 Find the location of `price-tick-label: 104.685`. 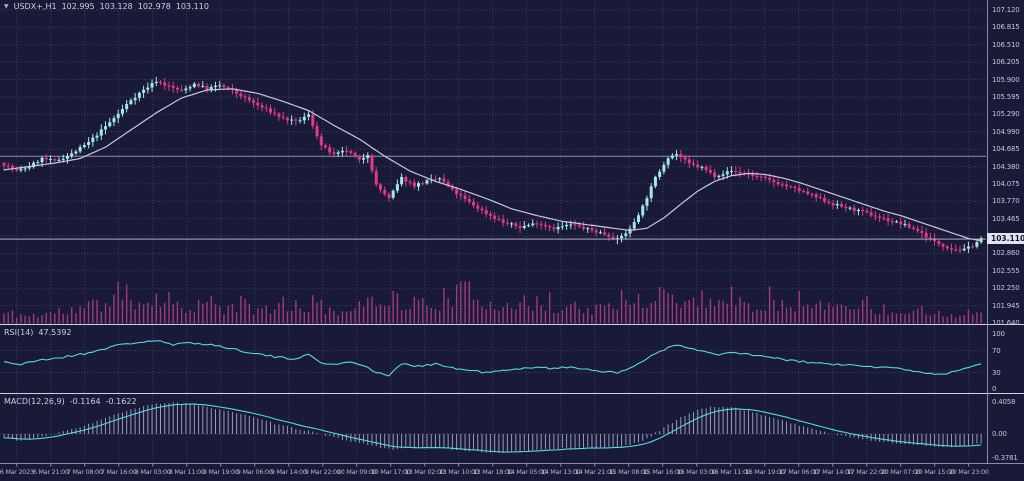

price-tick-label: 104.685 is located at coordinates (1006, 149).